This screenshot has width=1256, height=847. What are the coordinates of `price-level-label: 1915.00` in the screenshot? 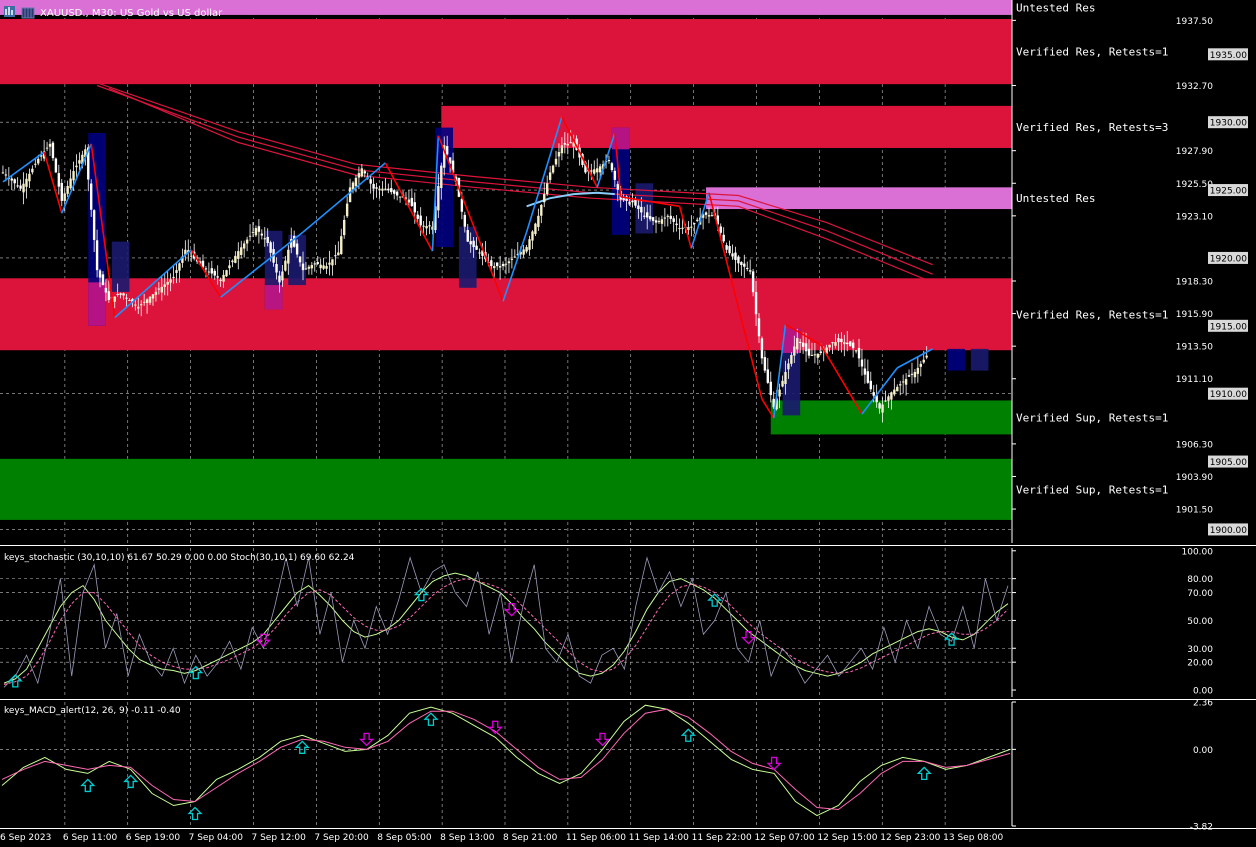 It's located at (1228, 327).